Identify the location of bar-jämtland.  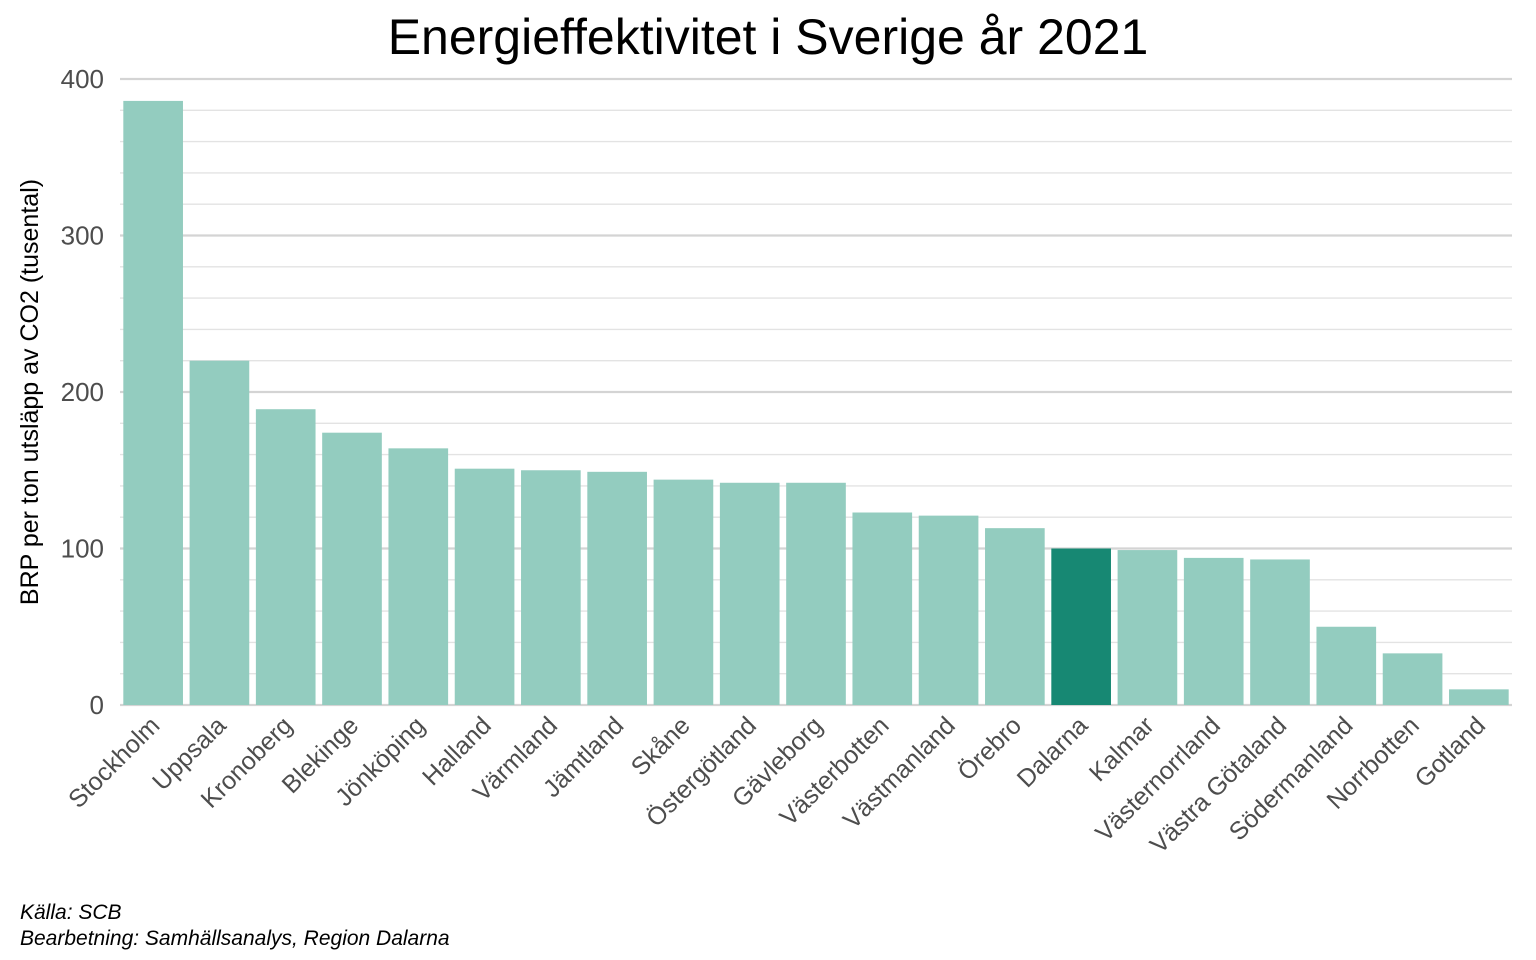
(617, 588).